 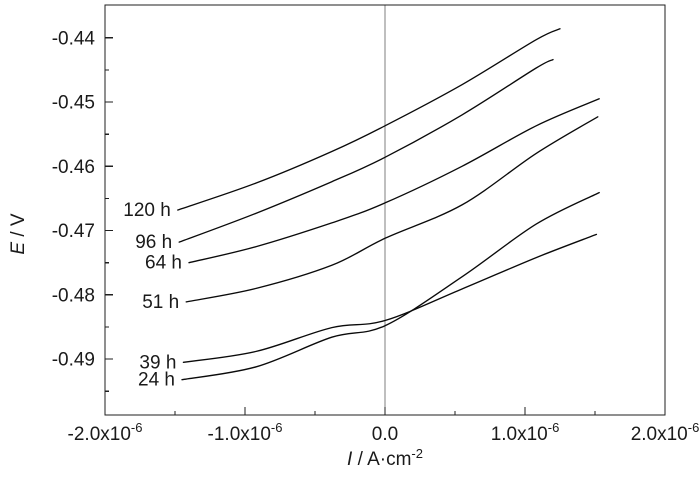 What do you see at coordinates (73, 167) in the screenshot?
I see `y-tick-label: -0.46` at bounding box center [73, 167].